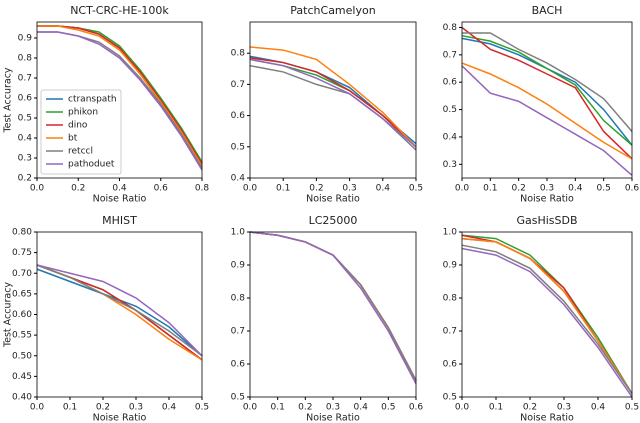 This screenshot has width=640, height=423. Describe the element at coordinates (547, 10) in the screenshot. I see `chart-title: BACH` at that location.